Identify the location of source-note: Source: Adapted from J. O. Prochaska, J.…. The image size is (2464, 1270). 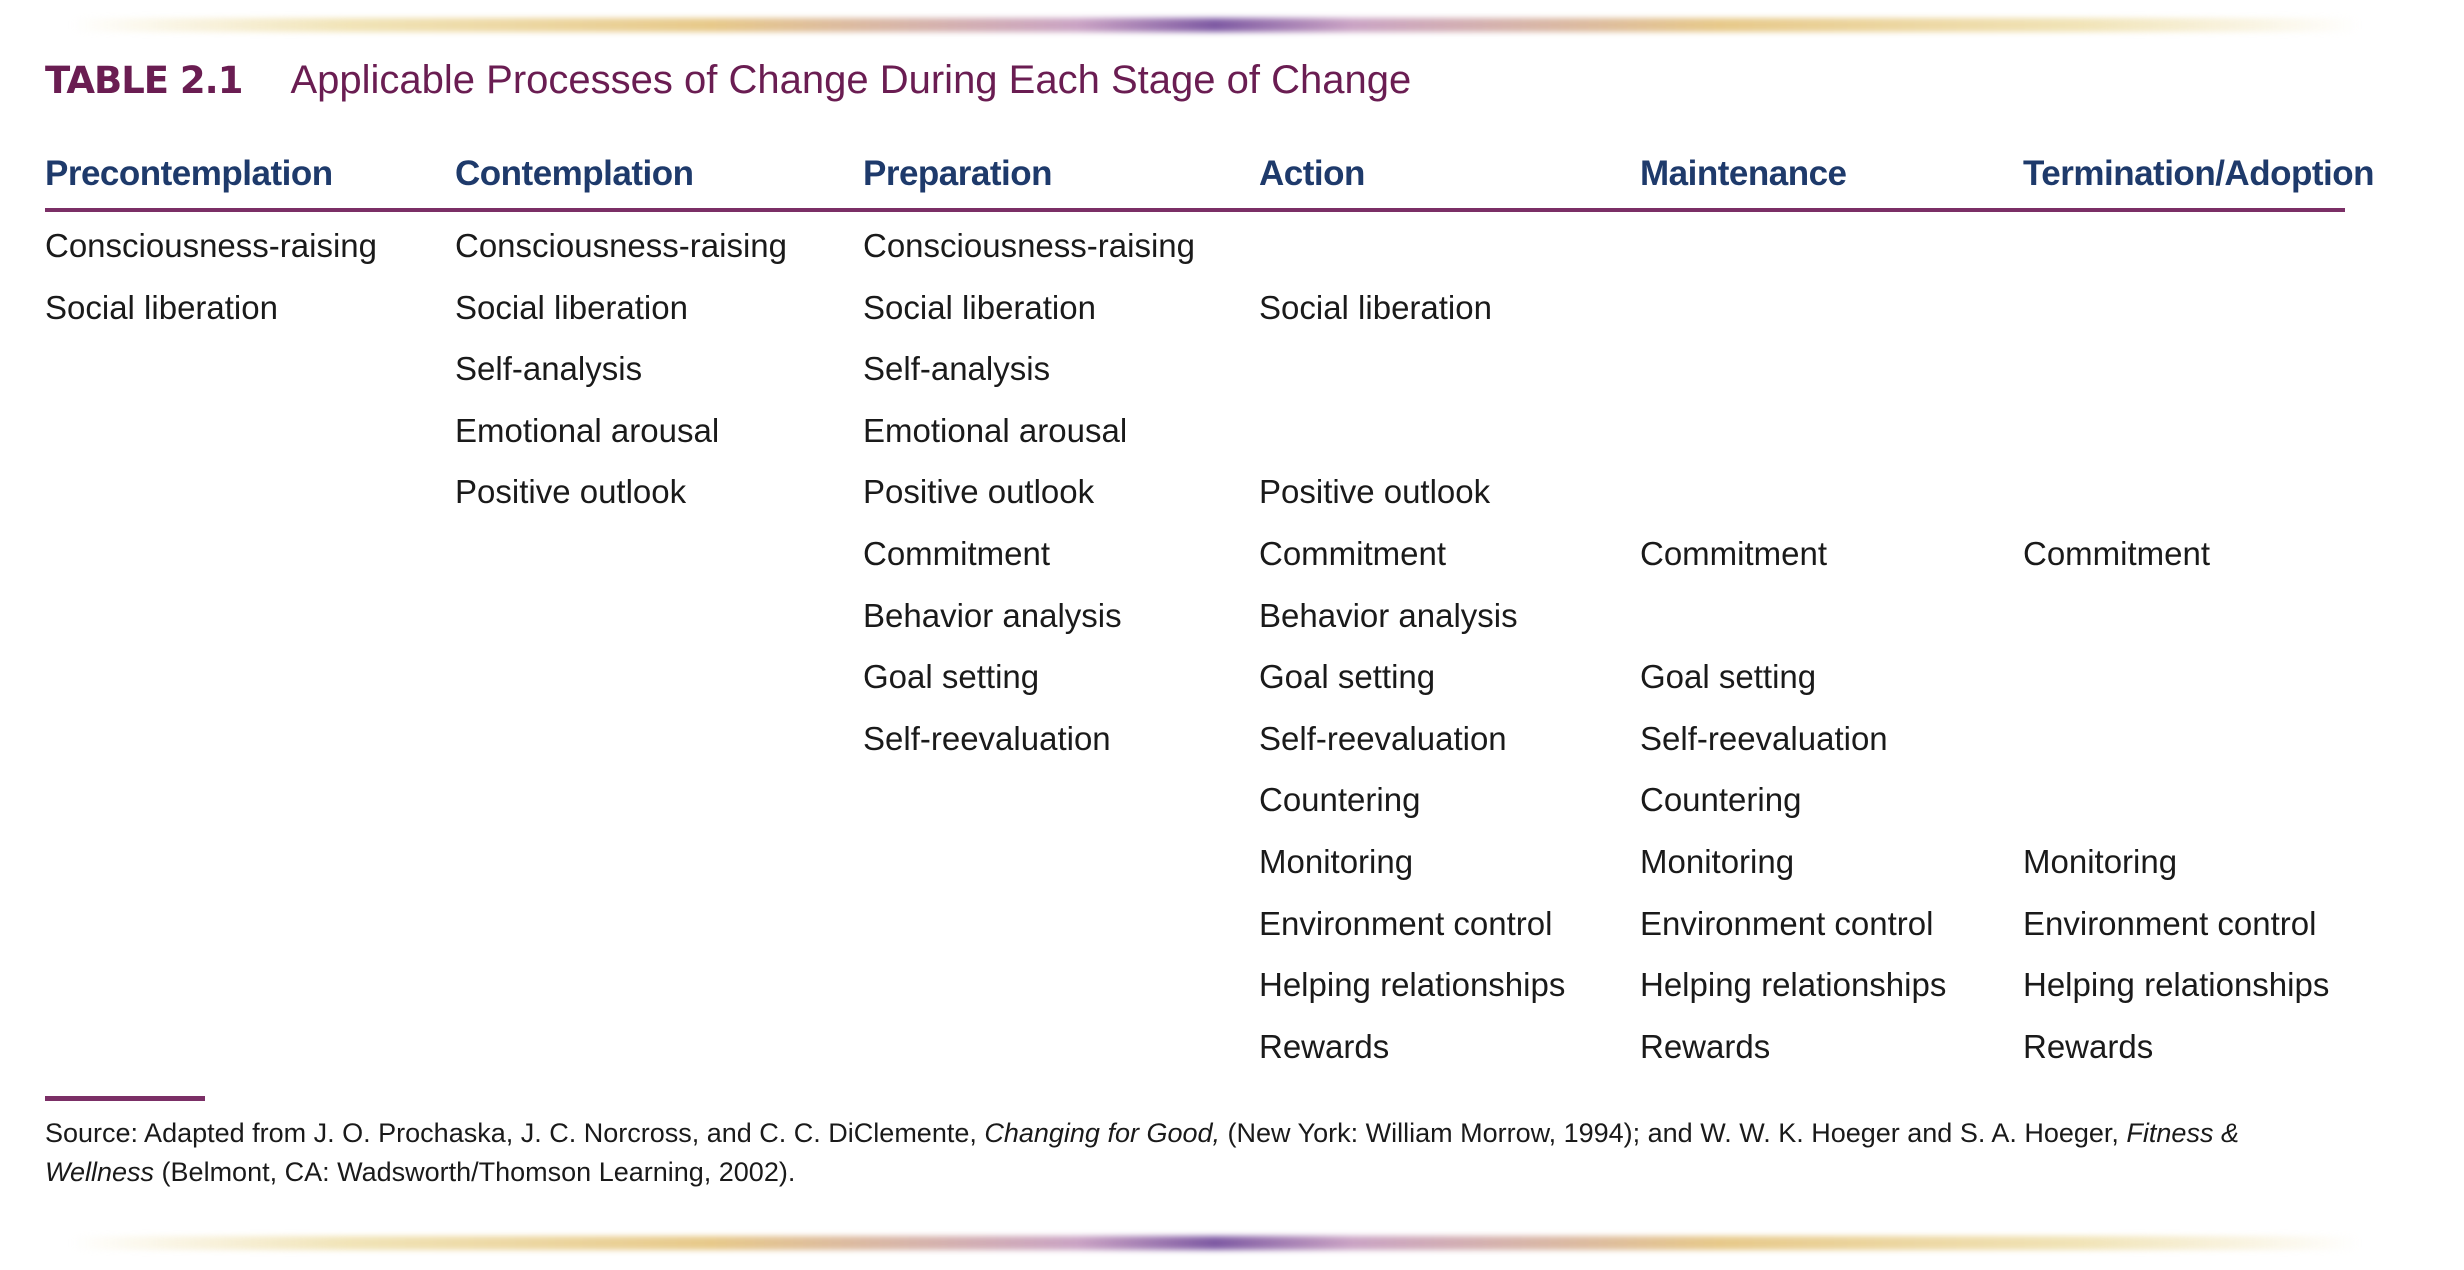
(1195, 1153).